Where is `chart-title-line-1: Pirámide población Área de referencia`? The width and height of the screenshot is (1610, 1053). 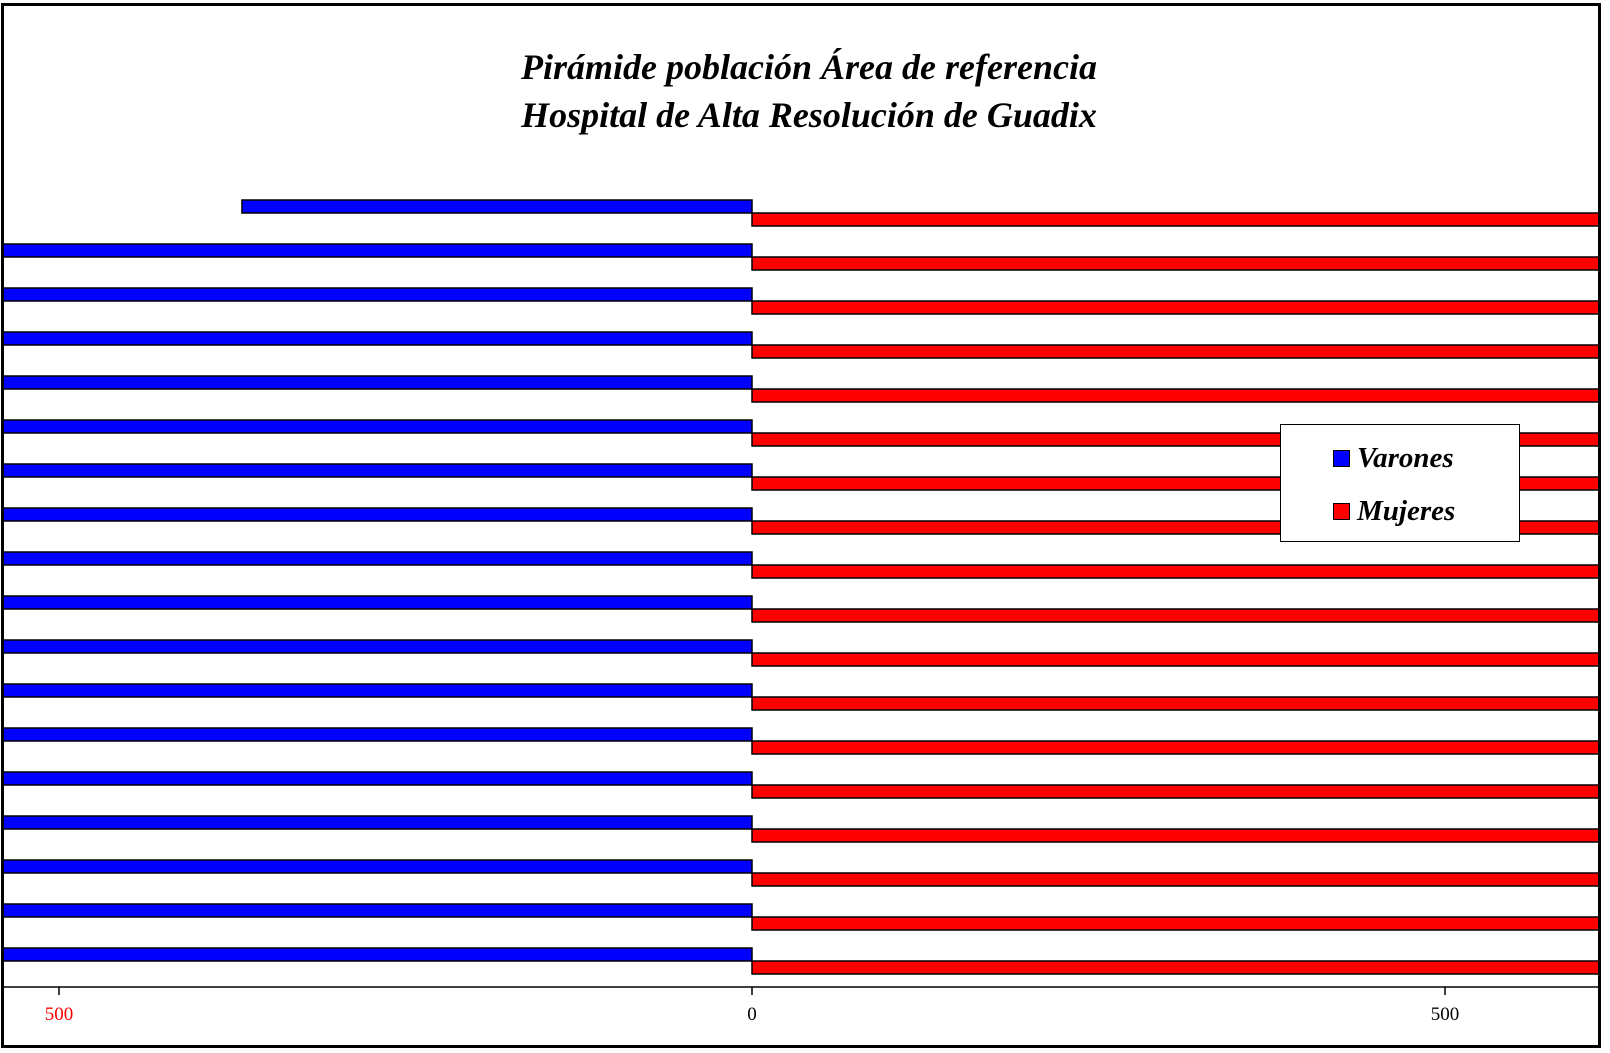 chart-title-line-1: Pirámide población Área de referencia is located at coordinates (809, 67).